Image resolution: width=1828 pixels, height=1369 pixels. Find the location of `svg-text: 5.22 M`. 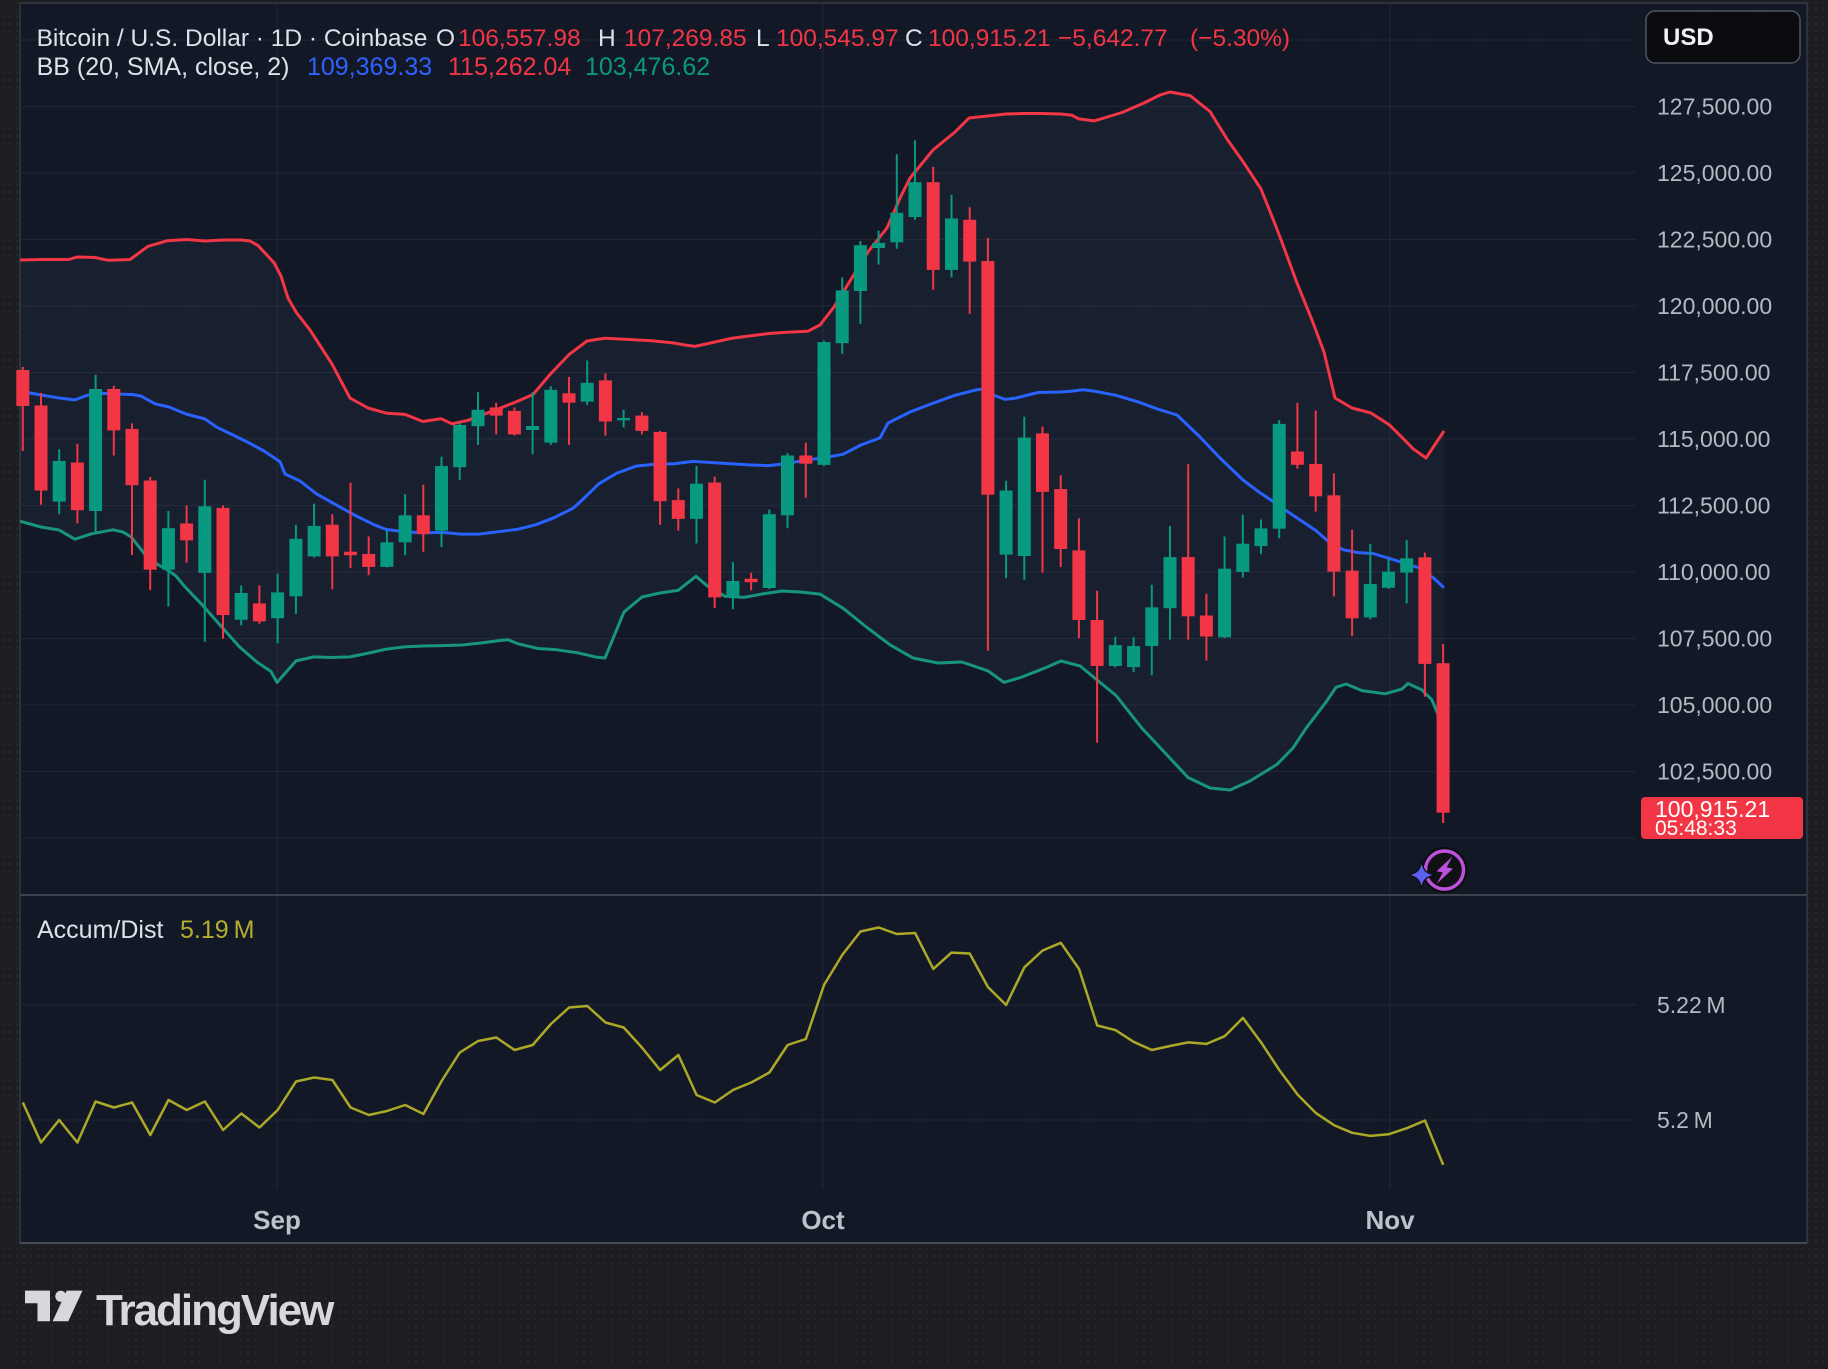

svg-text: 5.22 M is located at coordinates (1691, 1005).